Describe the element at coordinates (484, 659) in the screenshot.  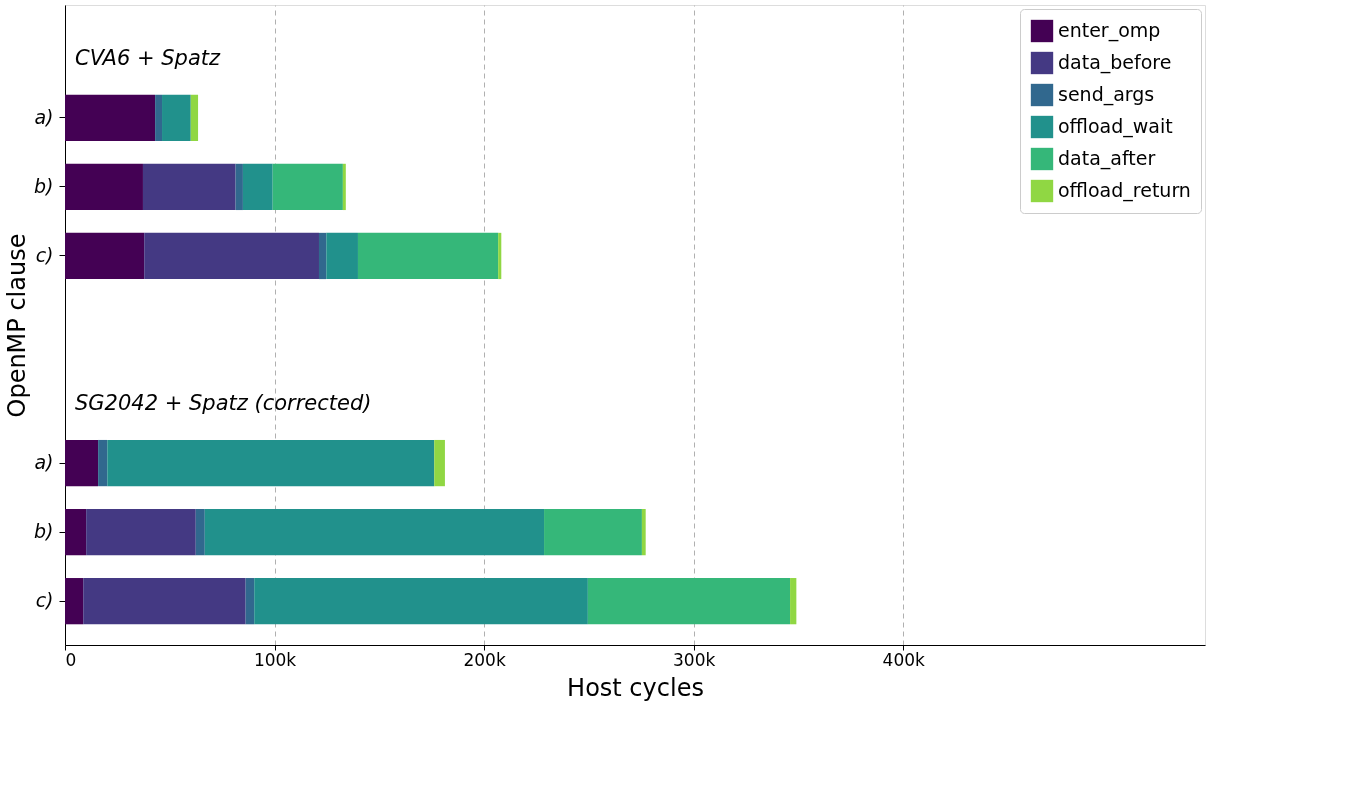
I see `x-tick-label: 200k` at that location.